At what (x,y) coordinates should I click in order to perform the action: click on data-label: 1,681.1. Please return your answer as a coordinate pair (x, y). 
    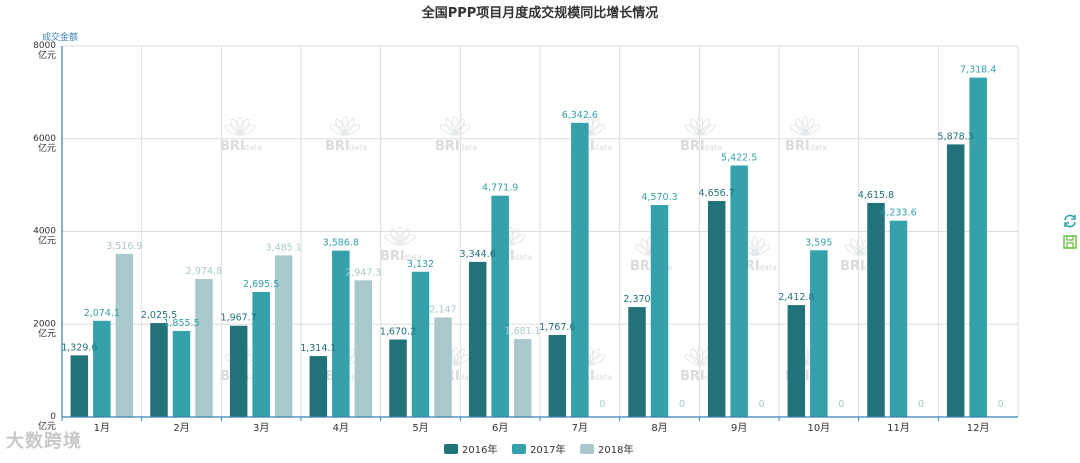
    Looking at the image, I should click on (523, 331).